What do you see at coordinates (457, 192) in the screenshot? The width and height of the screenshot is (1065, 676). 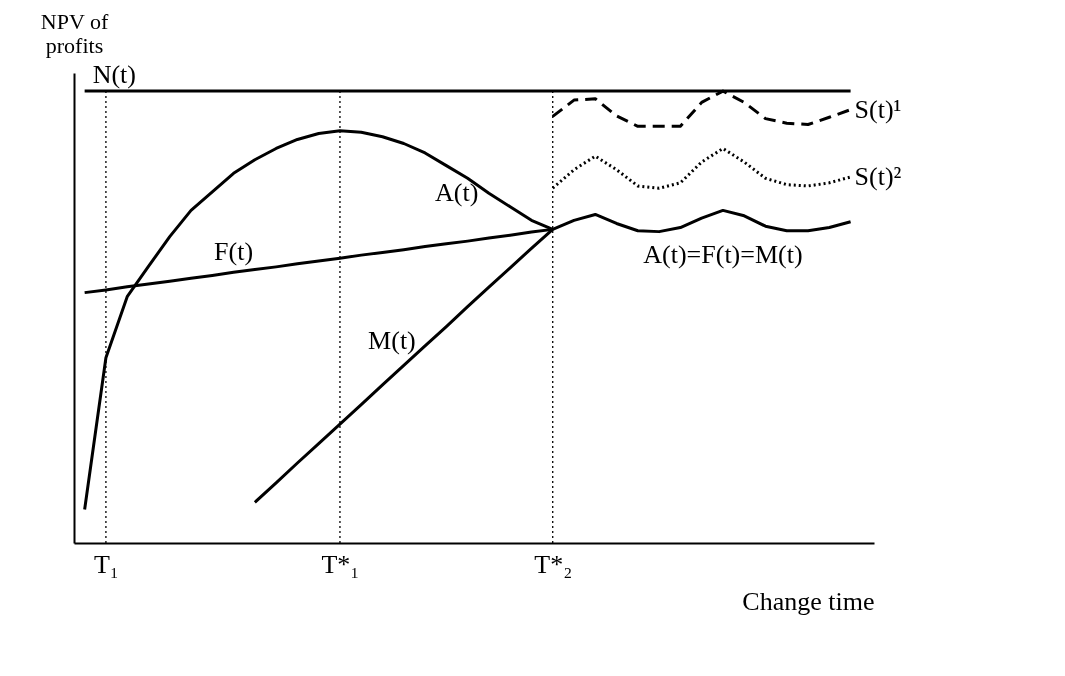 I see `series-label: A(t)` at bounding box center [457, 192].